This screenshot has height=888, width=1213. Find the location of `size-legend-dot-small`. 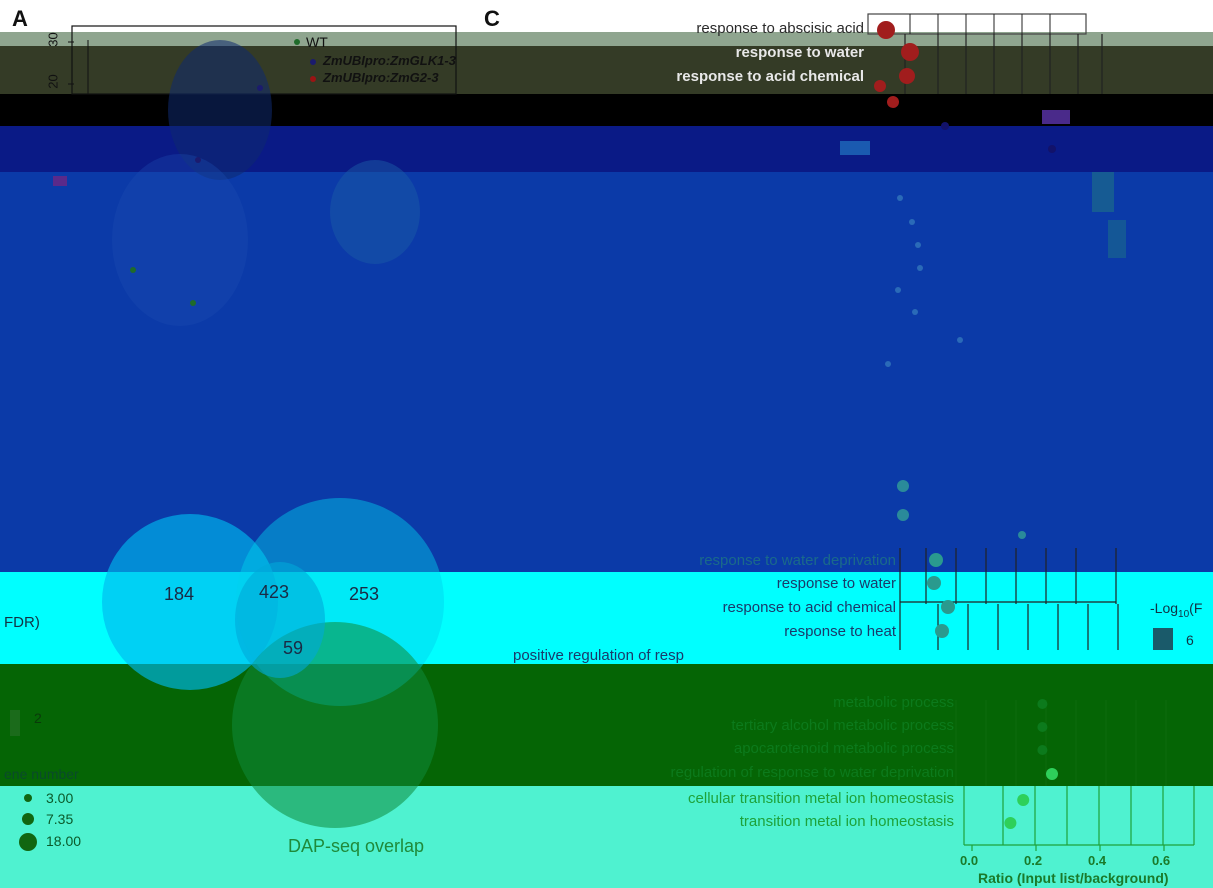

size-legend-dot-small is located at coordinates (28, 798).